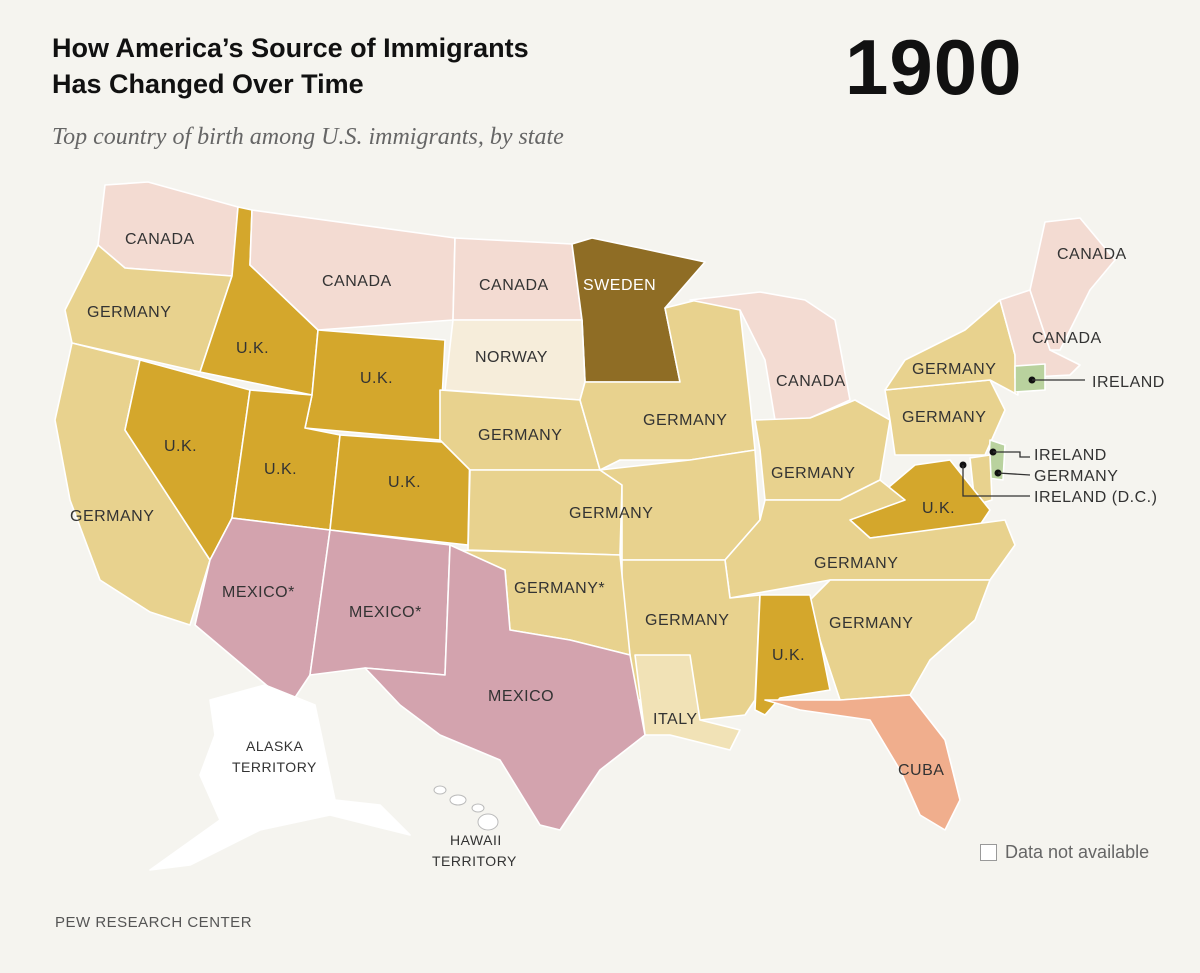  What do you see at coordinates (921, 770) in the screenshot?
I see `label-florida: CUBA` at bounding box center [921, 770].